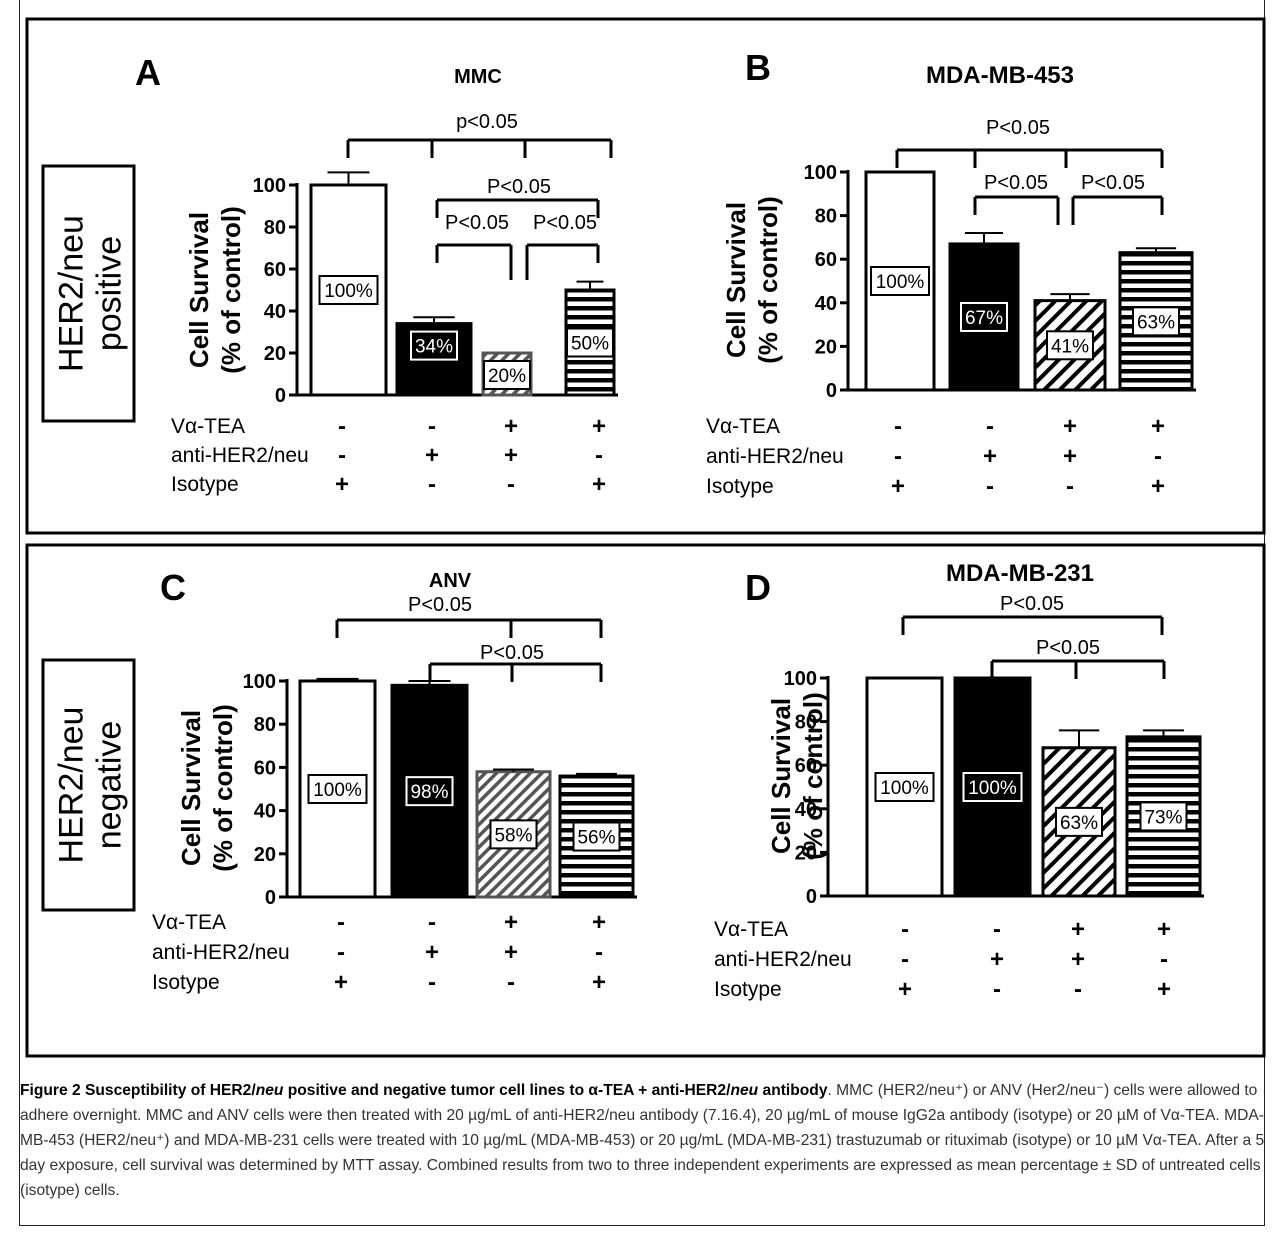  I want to click on panel-letter: A, so click(148, 72).